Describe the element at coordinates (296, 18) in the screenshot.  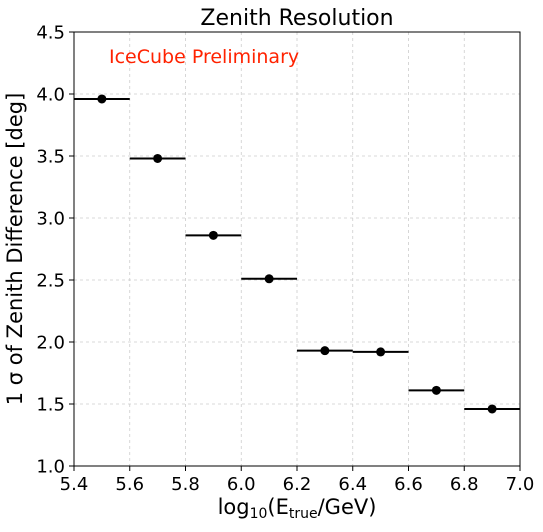
I see `chart-title: Zenith Resolution` at that location.